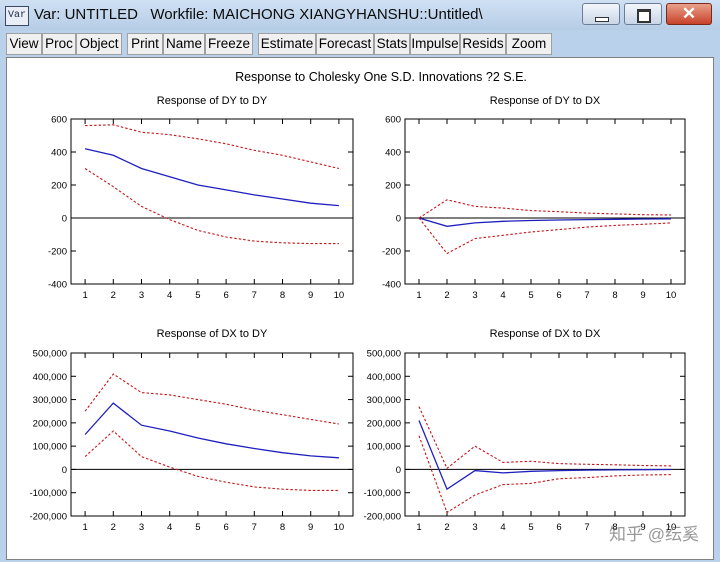 The width and height of the screenshot is (720, 562). What do you see at coordinates (57, 252) in the screenshot?
I see `y-tick-label: -200` at bounding box center [57, 252].